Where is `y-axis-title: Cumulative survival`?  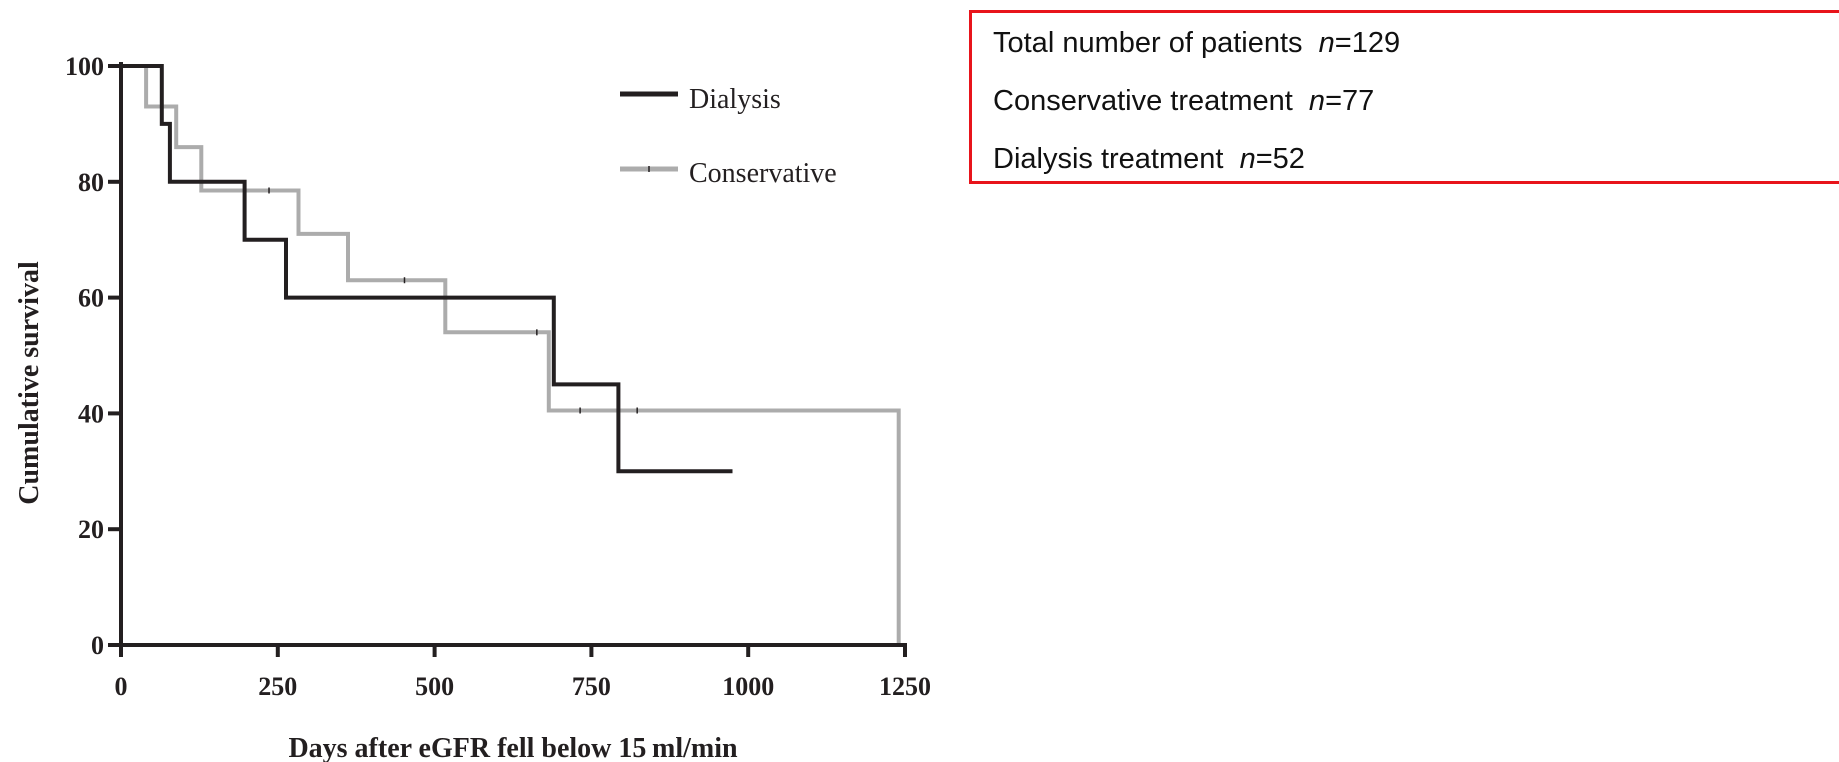
y-axis-title: Cumulative survival is located at coordinates (29, 383).